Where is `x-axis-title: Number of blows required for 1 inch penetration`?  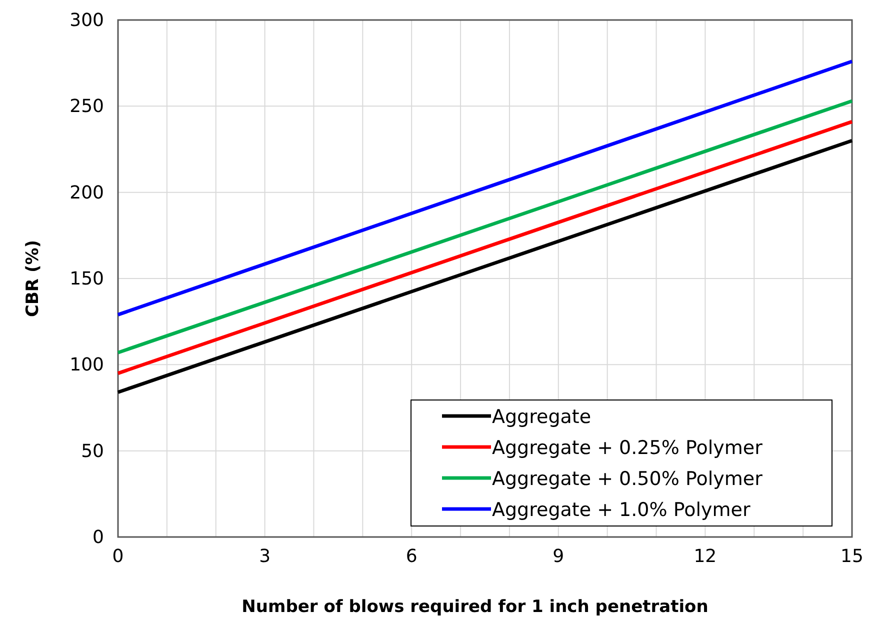
x-axis-title: Number of blows required for 1 inch penetration is located at coordinates (475, 607).